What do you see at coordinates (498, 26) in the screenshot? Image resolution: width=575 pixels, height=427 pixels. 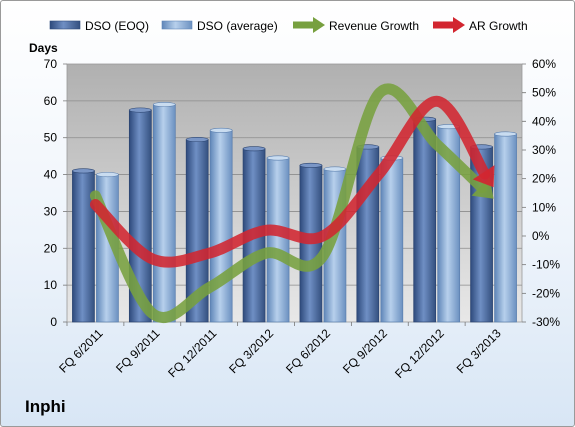 I see `legend-label-ar-growth: AR Growth` at bounding box center [498, 26].